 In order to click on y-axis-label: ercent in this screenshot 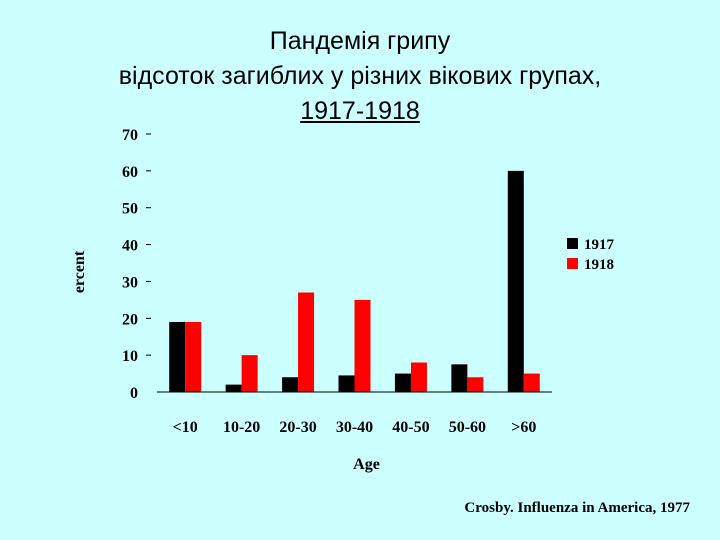, I will do `click(79, 271)`.